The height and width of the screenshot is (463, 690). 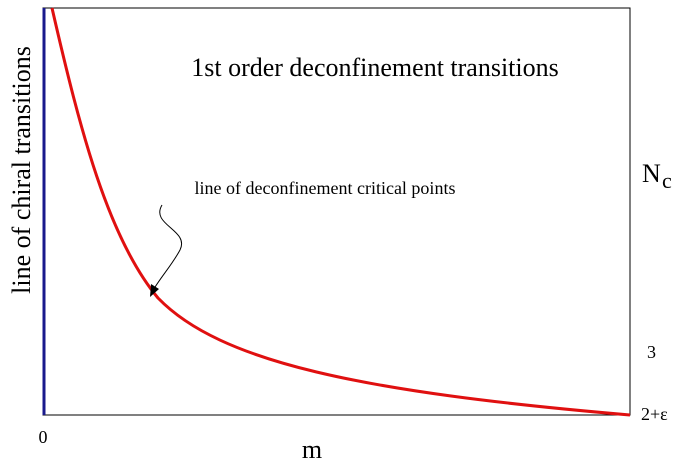 What do you see at coordinates (325, 188) in the screenshot?
I see `curve-label: line of deconfinement critical points` at bounding box center [325, 188].